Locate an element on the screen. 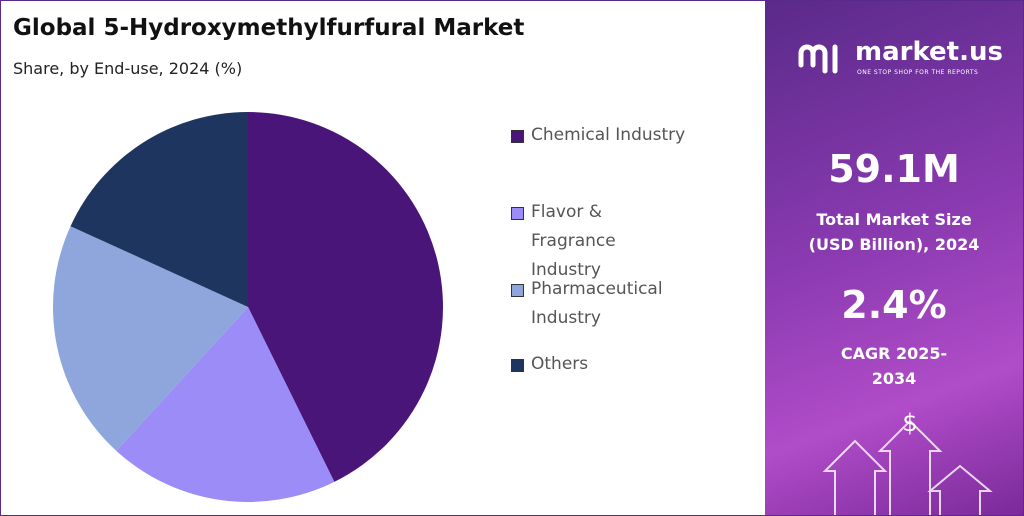 This screenshot has width=1024, height=516. chart-subtitle: Share, by End-use, 2024 (%) is located at coordinates (128, 68).